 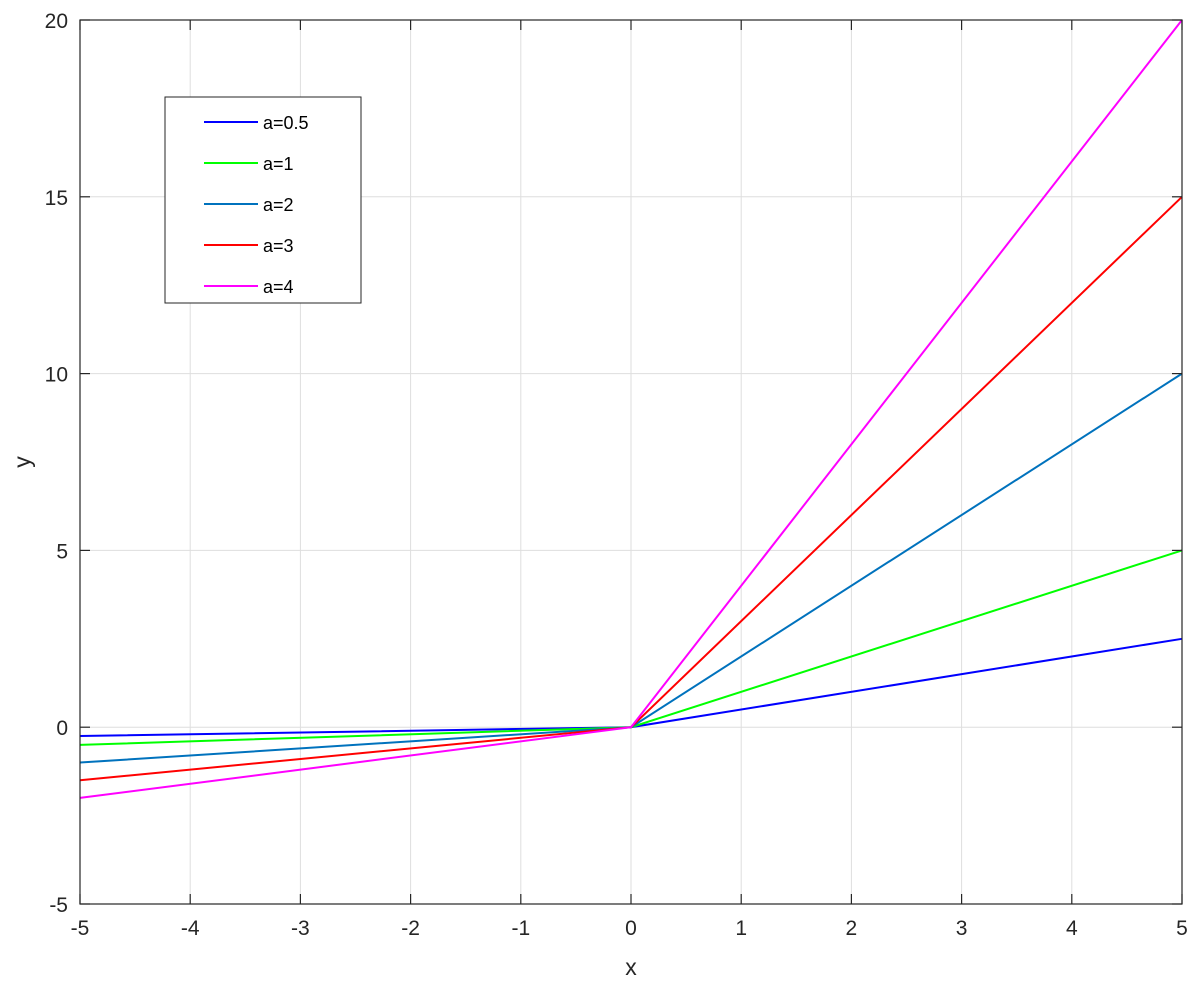 What do you see at coordinates (852, 928) in the screenshot?
I see `x-tick-label: 2` at bounding box center [852, 928].